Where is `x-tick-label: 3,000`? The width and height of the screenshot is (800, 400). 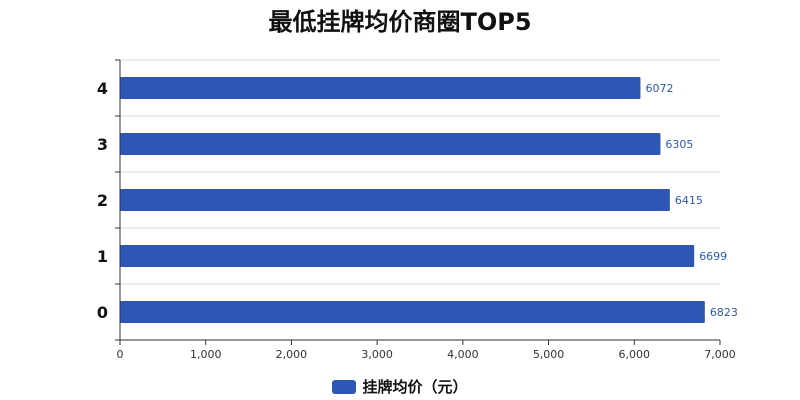 x-tick-label: 3,000 is located at coordinates (377, 354).